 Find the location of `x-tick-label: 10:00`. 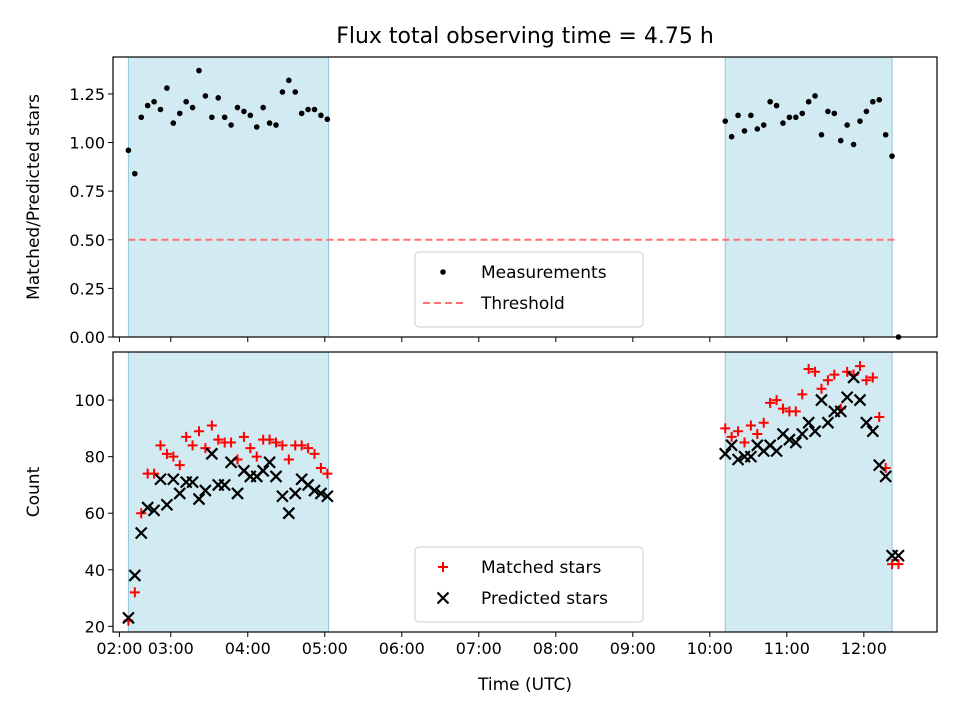

x-tick-label: 10:00 is located at coordinates (710, 648).